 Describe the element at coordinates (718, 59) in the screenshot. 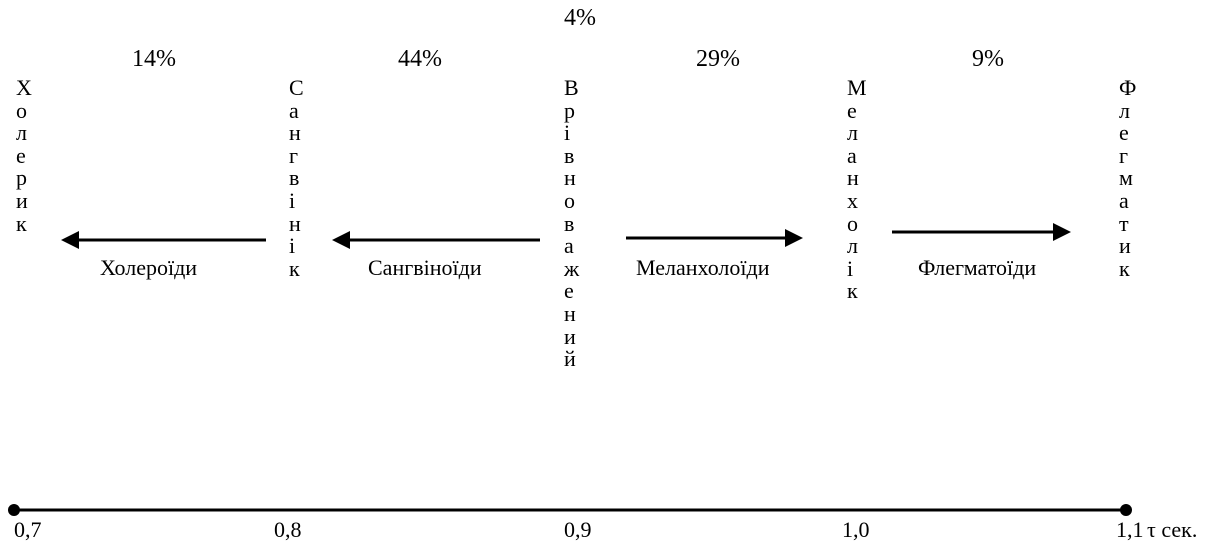

I see `percentage-balanced-melancholic: 29%` at that location.